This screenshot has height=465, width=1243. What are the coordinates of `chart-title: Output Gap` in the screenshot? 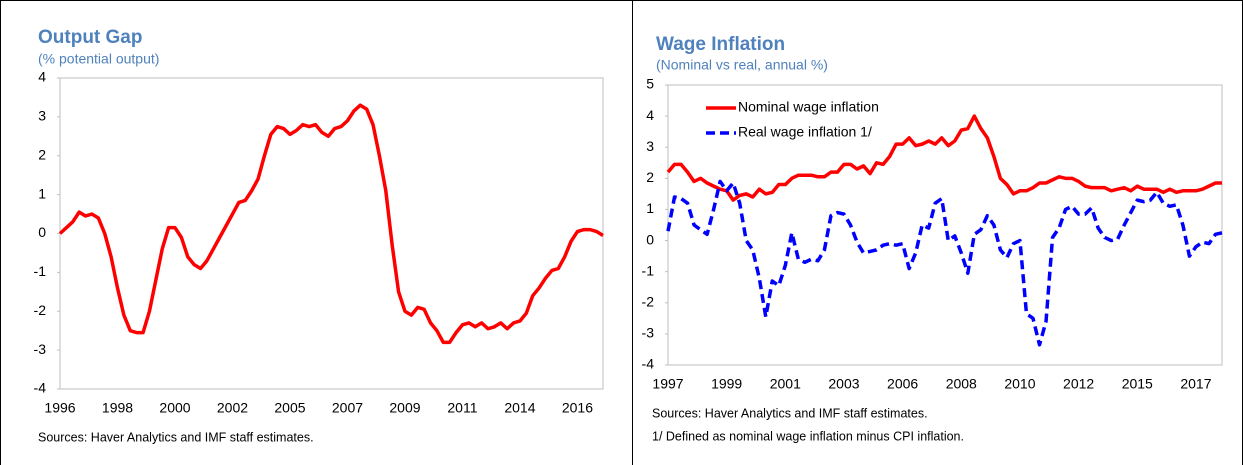 It's located at (90, 37).